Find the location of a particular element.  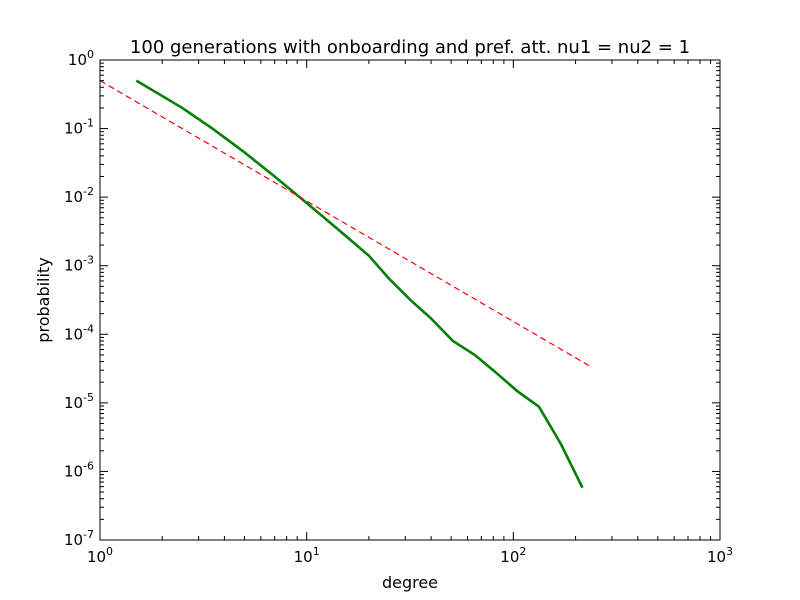

y-tick-label-2: 10⁻² is located at coordinates (79, 195).